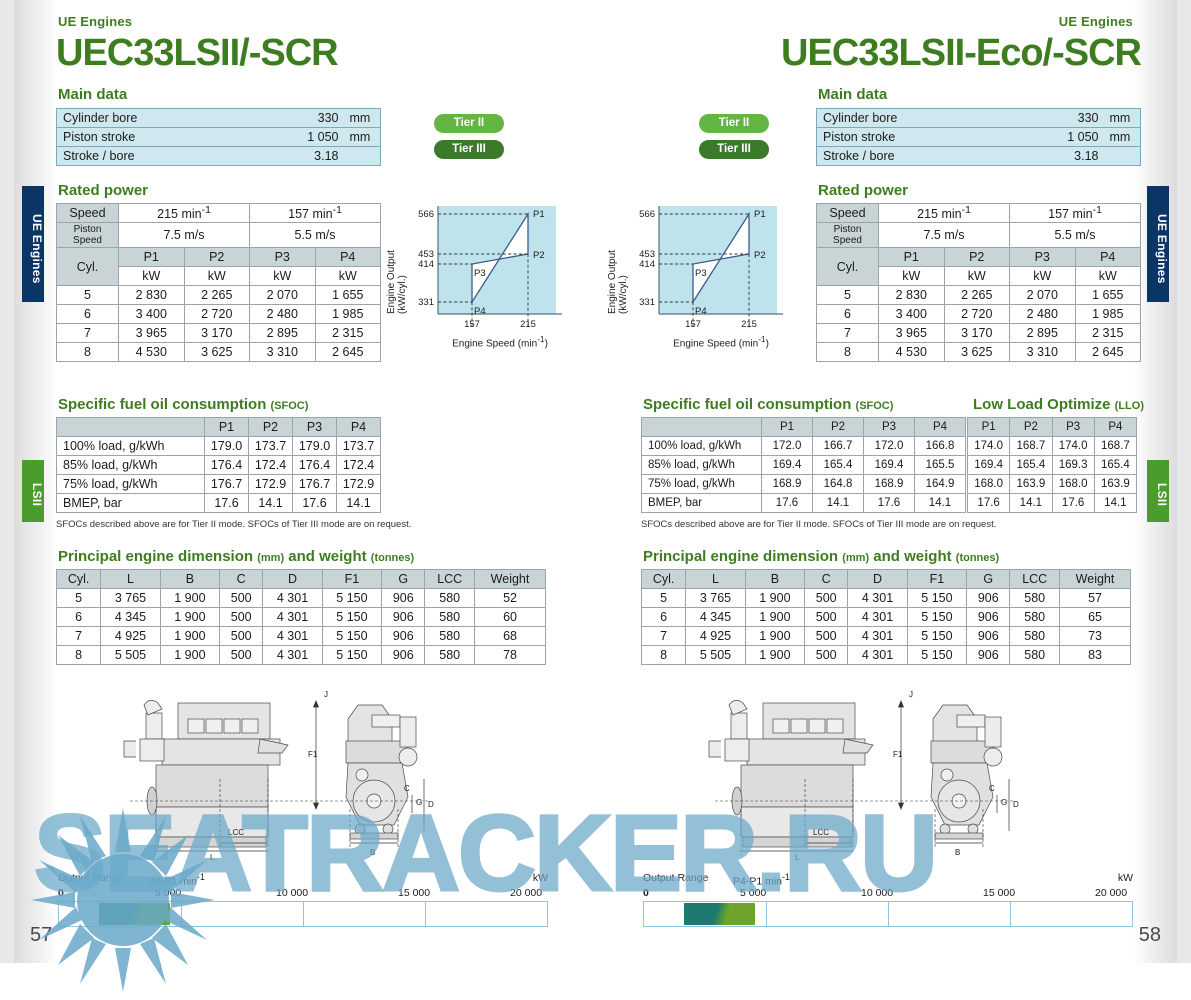 The height and width of the screenshot is (1000, 1191). I want to click on svg-text: LCC, so click(821, 832).